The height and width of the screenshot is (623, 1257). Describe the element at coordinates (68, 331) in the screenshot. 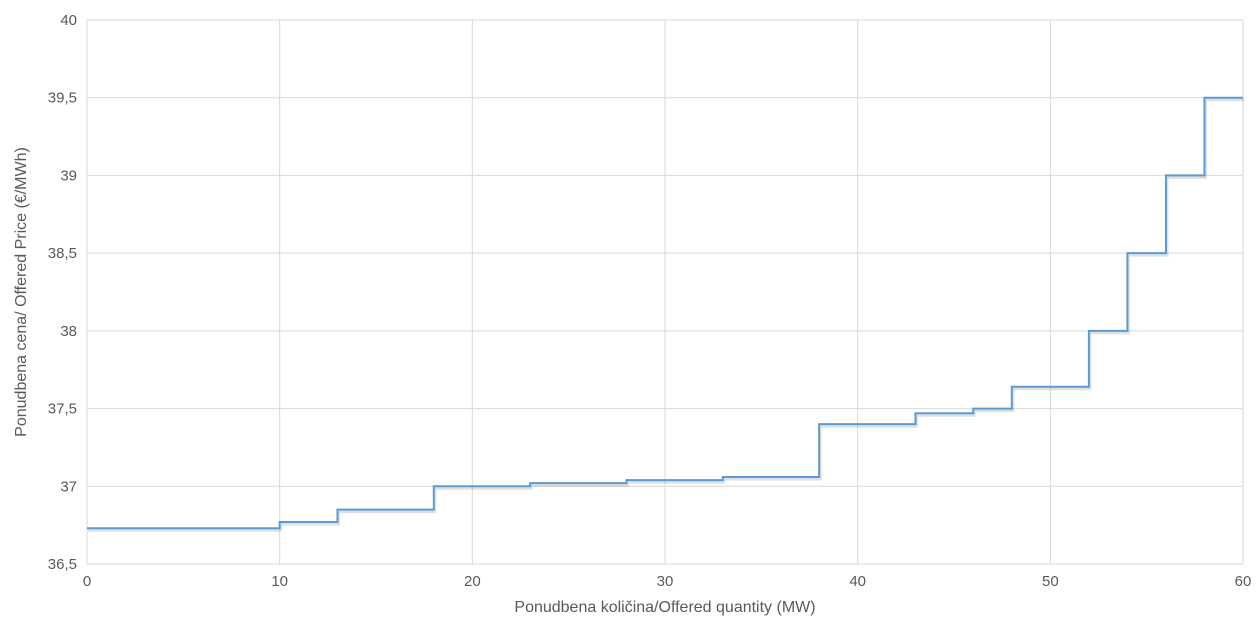

I see `y-tick-label: 38` at that location.